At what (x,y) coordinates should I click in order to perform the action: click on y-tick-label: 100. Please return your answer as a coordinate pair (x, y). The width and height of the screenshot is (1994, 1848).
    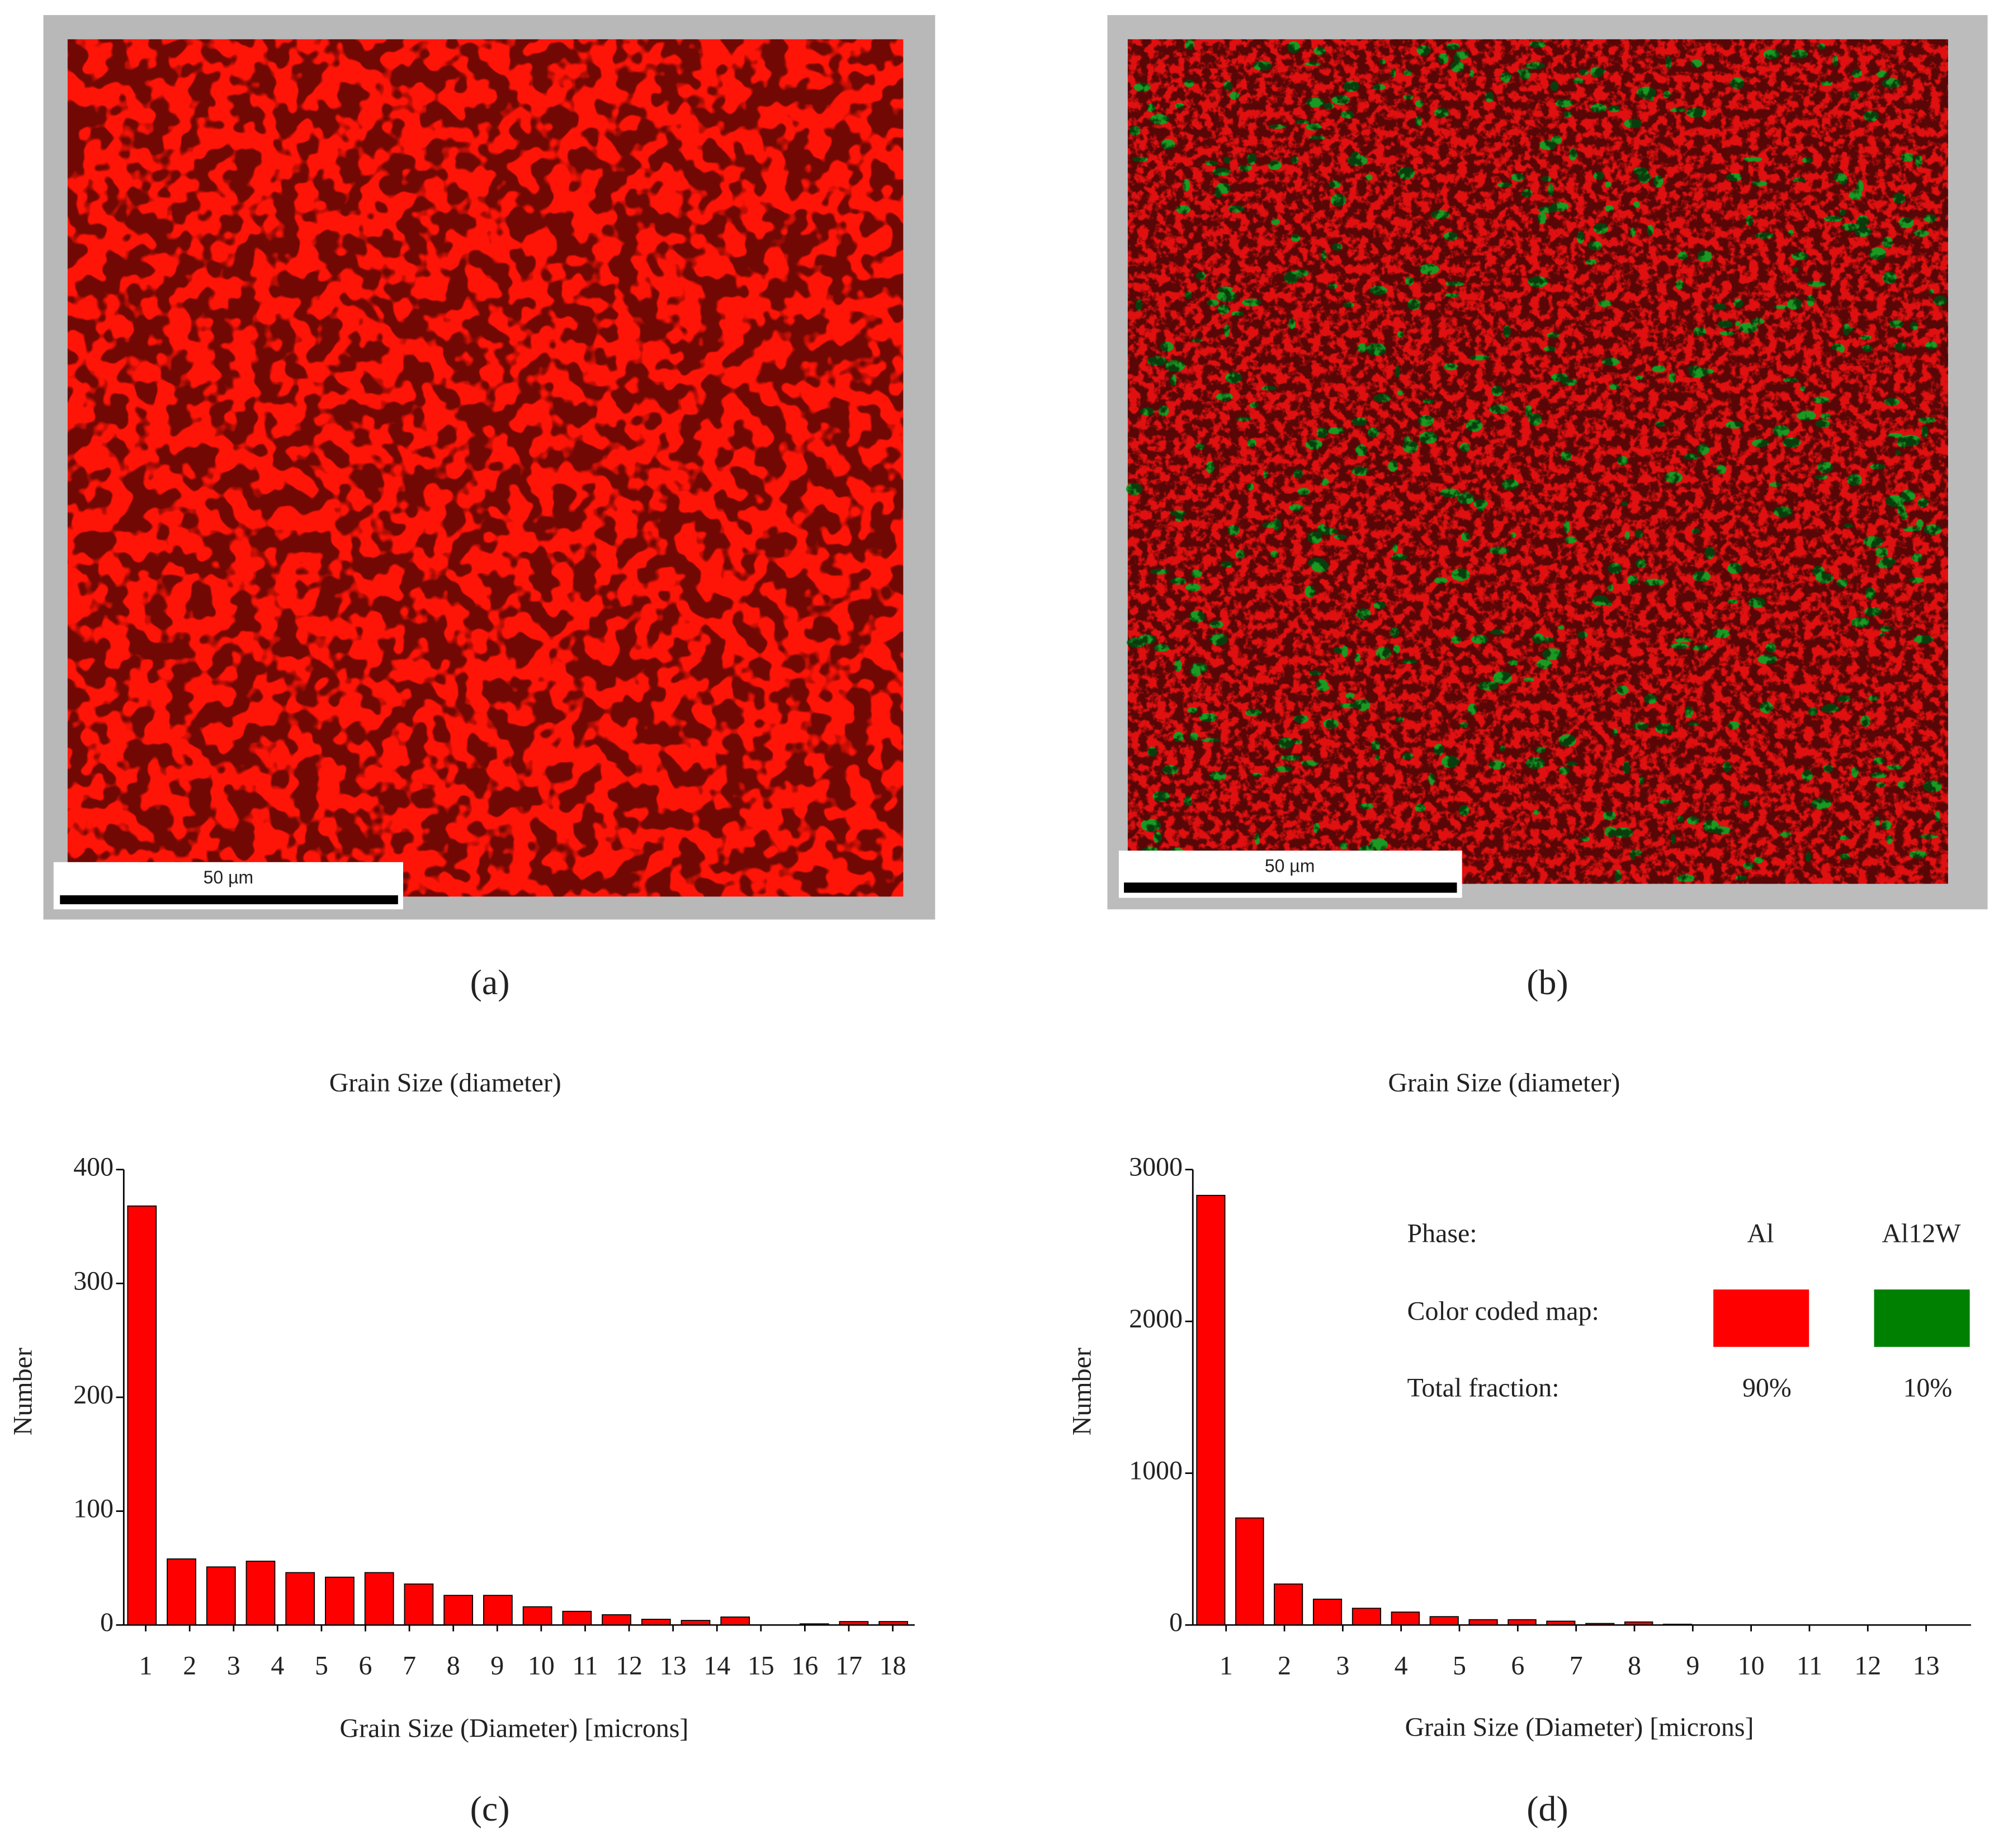
    Looking at the image, I should click on (93, 1509).